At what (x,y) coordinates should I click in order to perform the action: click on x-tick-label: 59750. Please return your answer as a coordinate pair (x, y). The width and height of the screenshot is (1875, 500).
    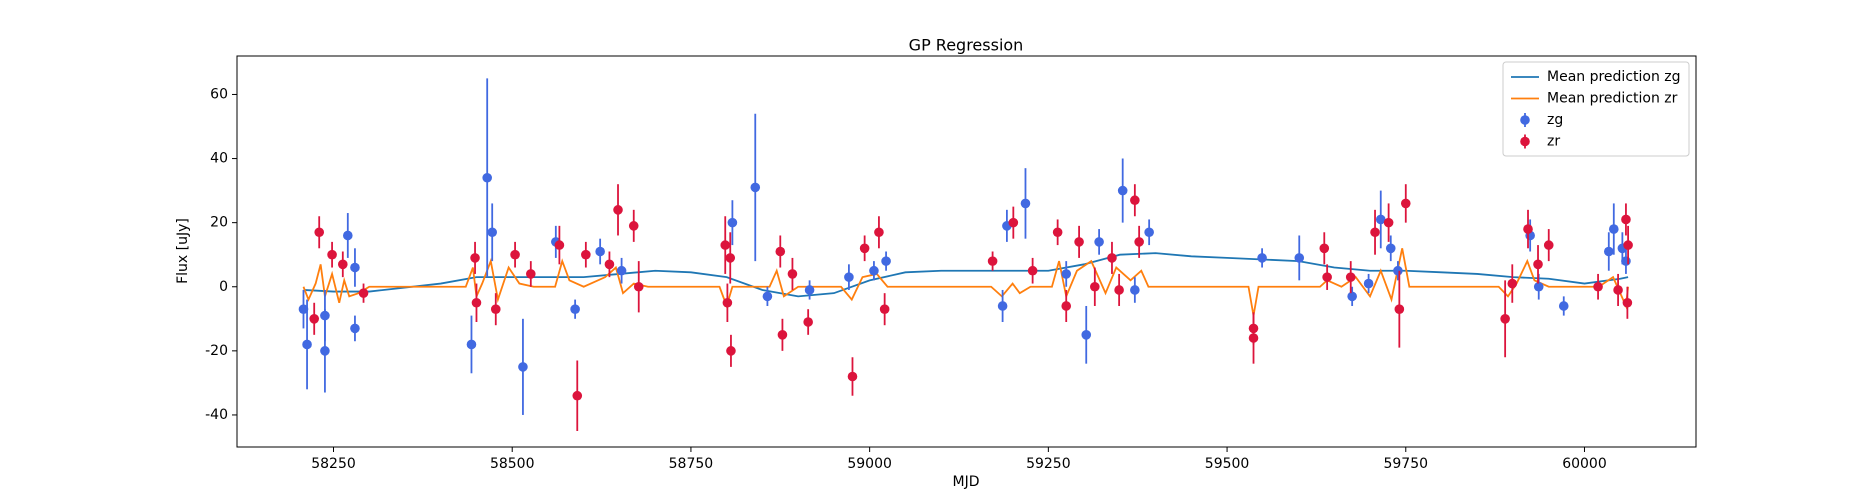
    Looking at the image, I should click on (1405, 464).